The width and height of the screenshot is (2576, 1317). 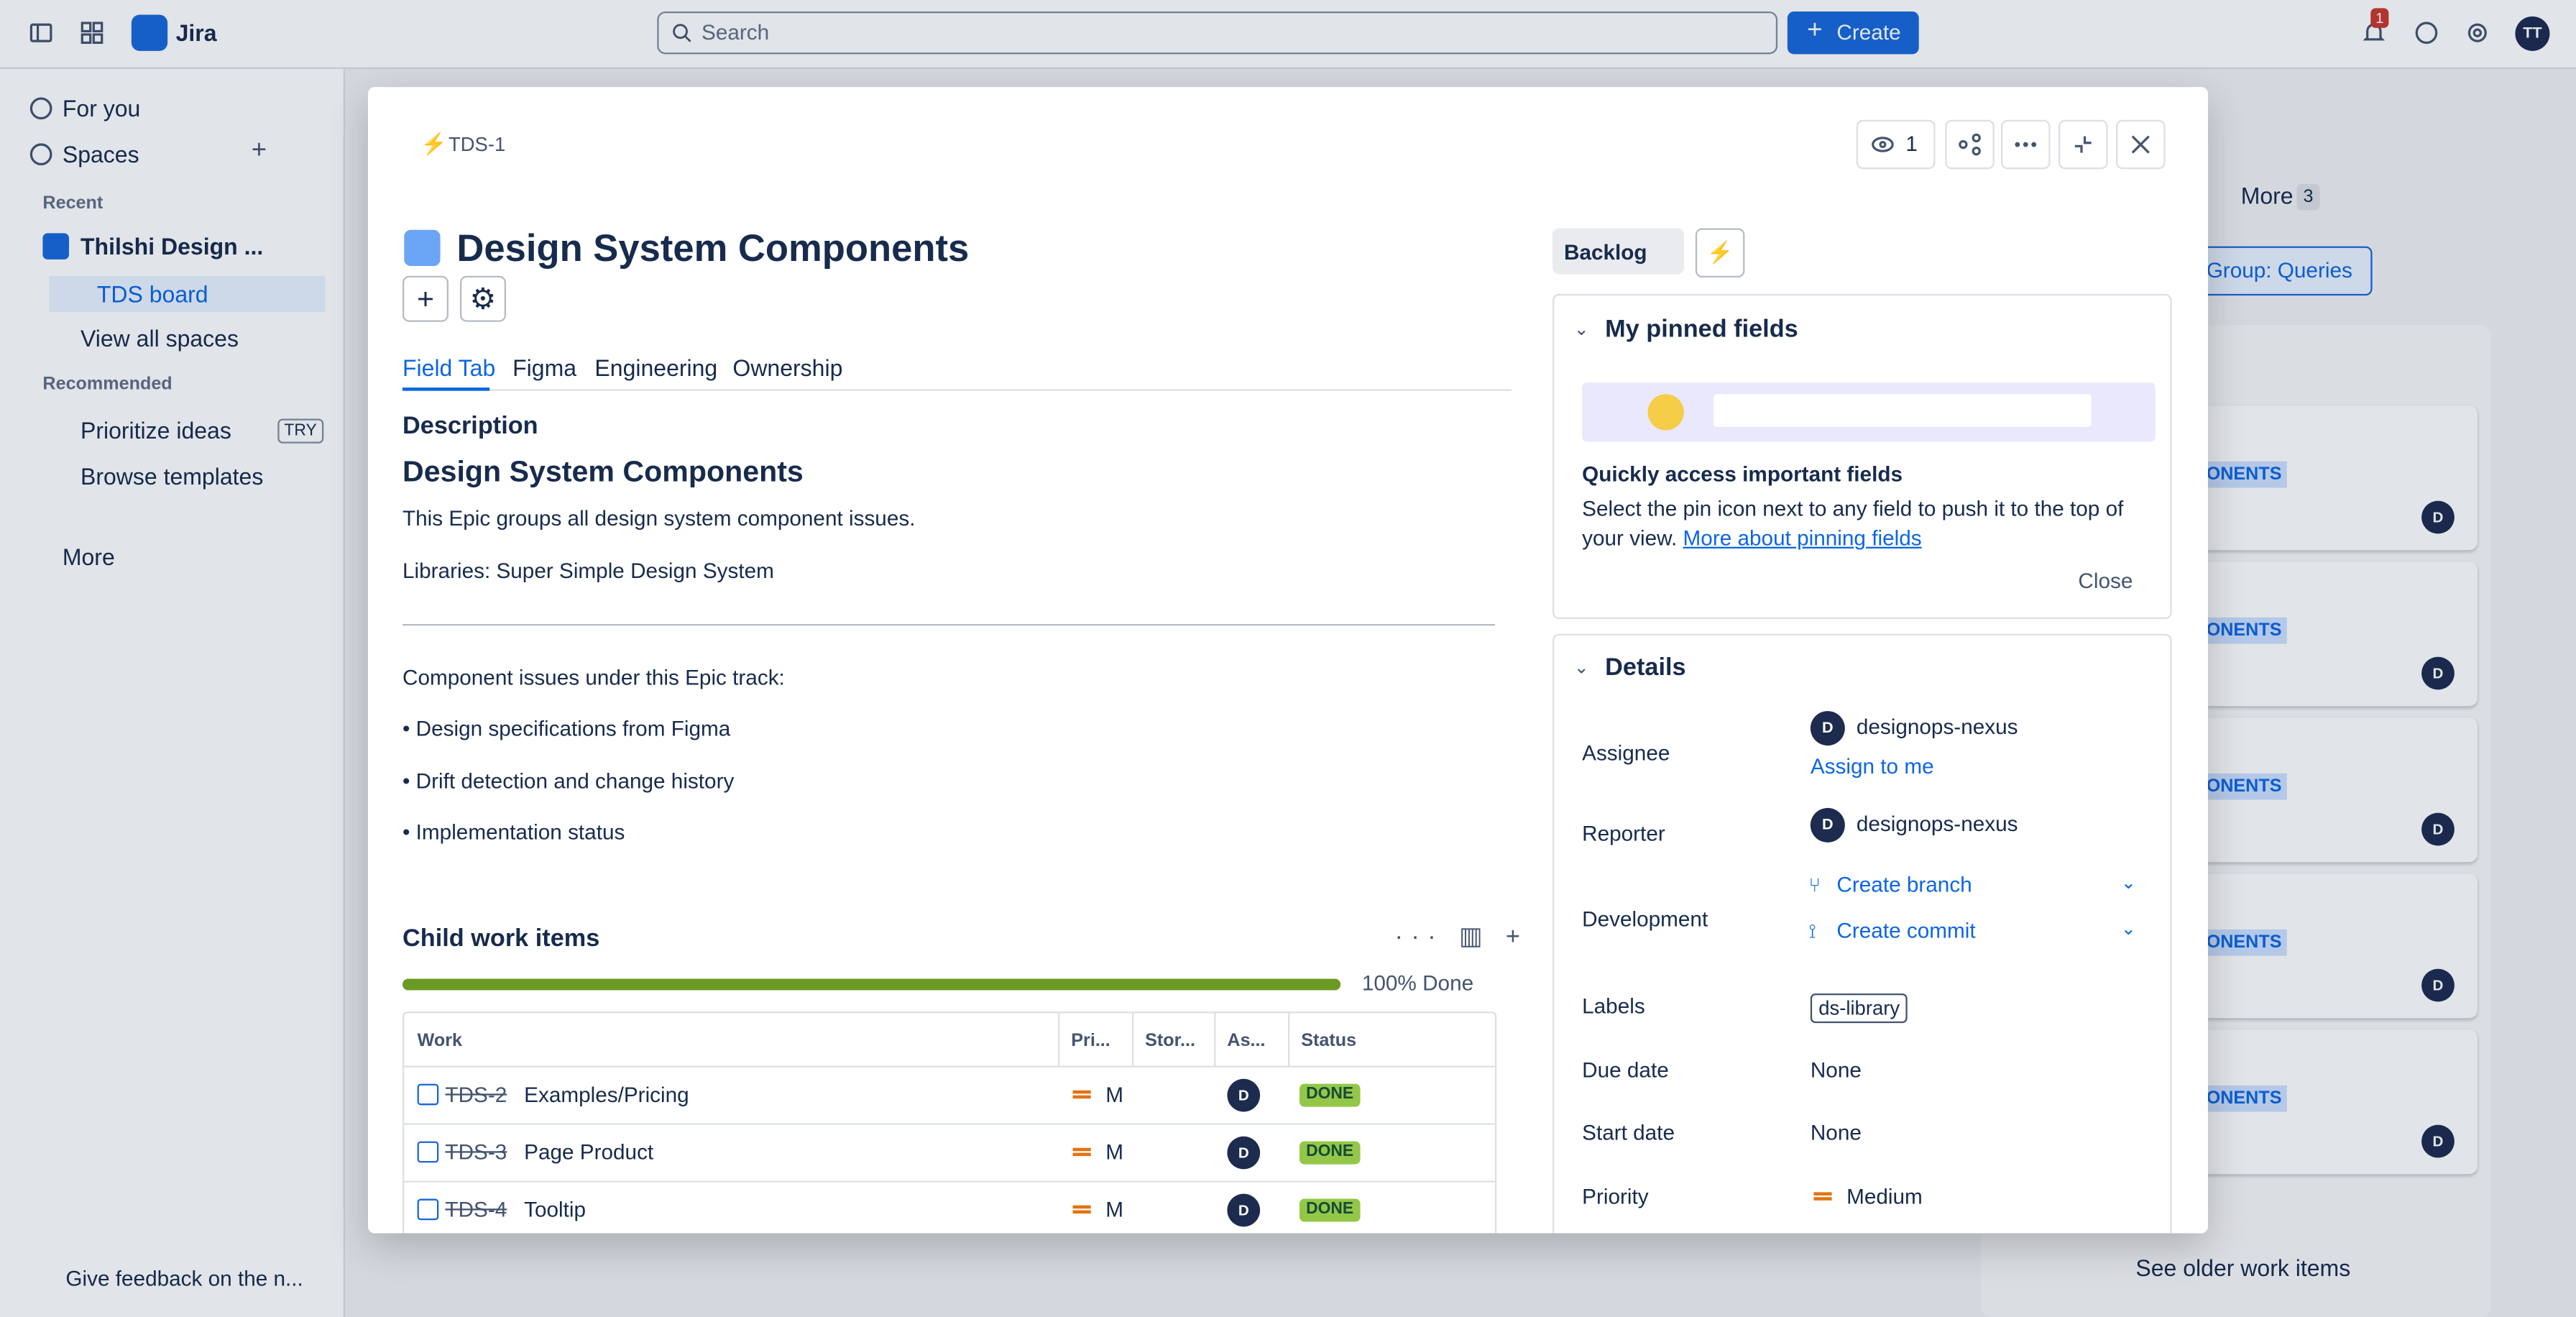 What do you see at coordinates (566, 728) in the screenshot?
I see `bullet: • Design specifications from Figma` at bounding box center [566, 728].